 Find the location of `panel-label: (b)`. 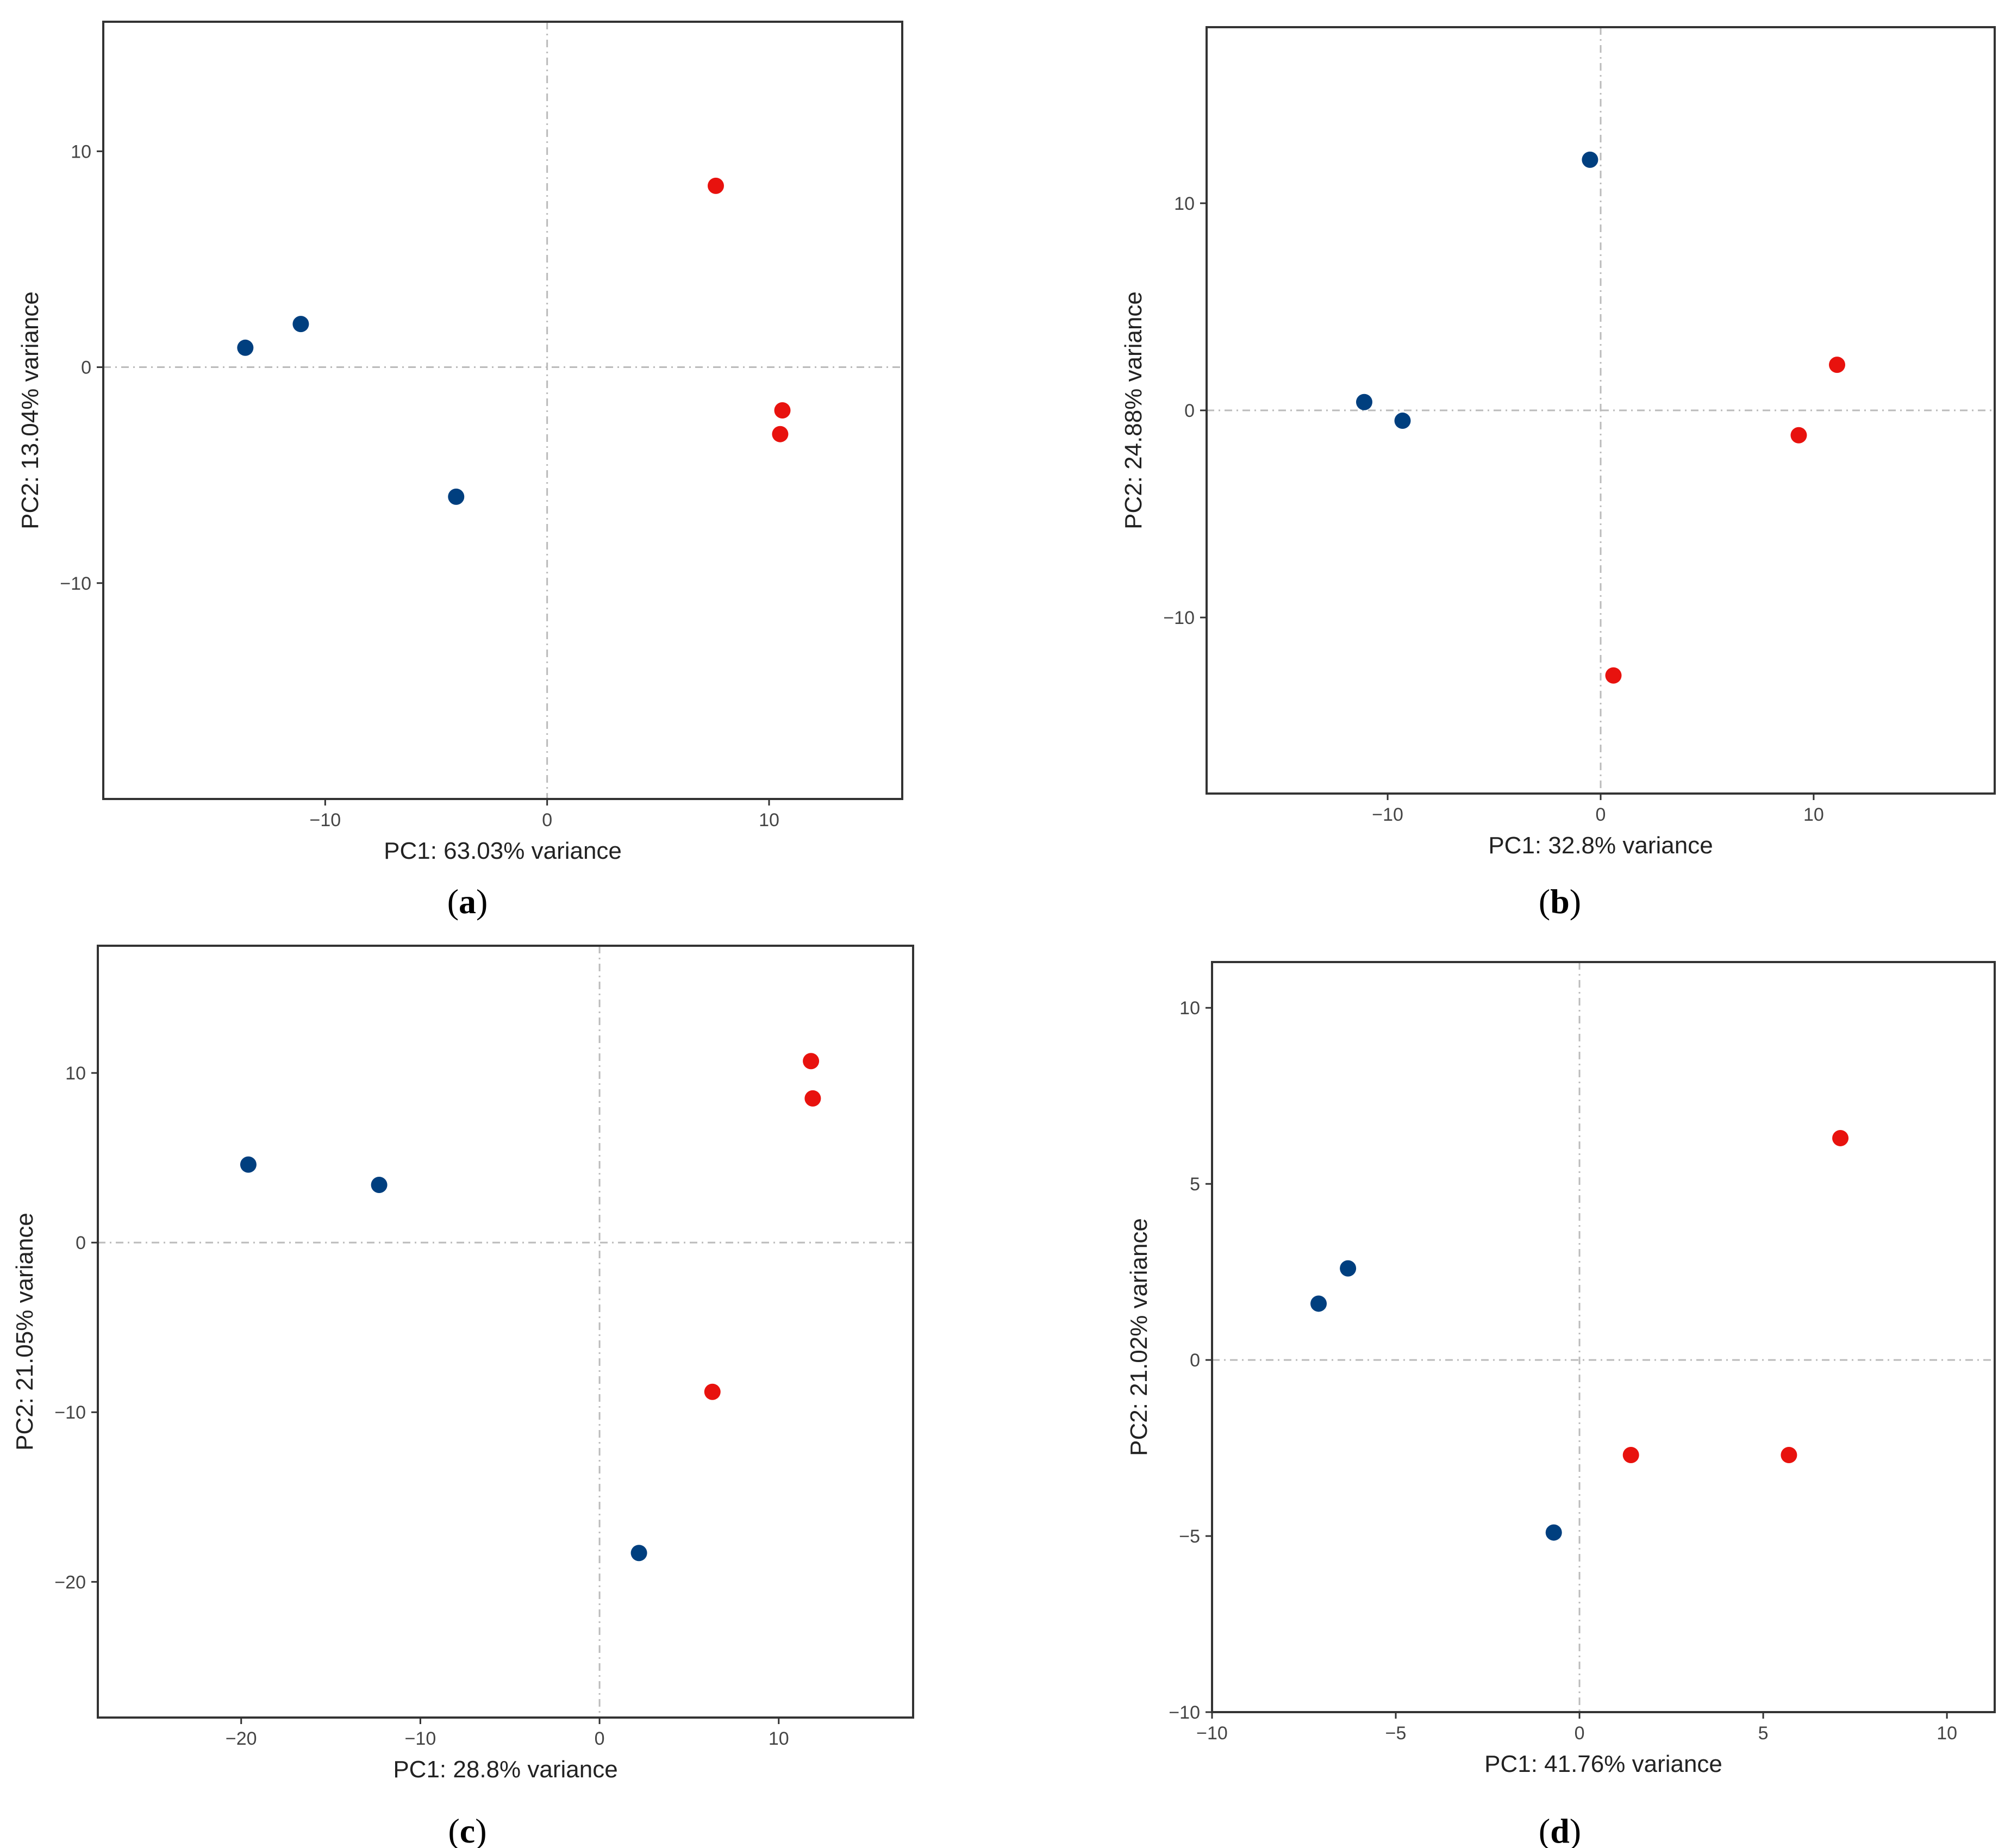

panel-label: (b) is located at coordinates (1560, 901).